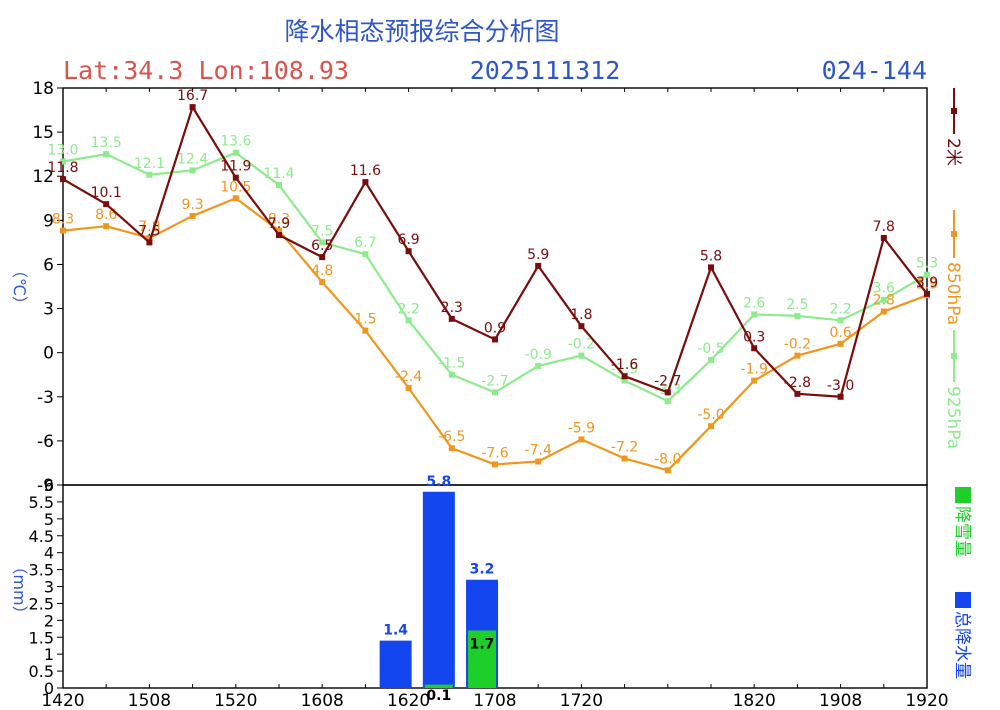 This screenshot has height=710, width=1000. I want to click on data-label-t850: 4.8, so click(322, 271).